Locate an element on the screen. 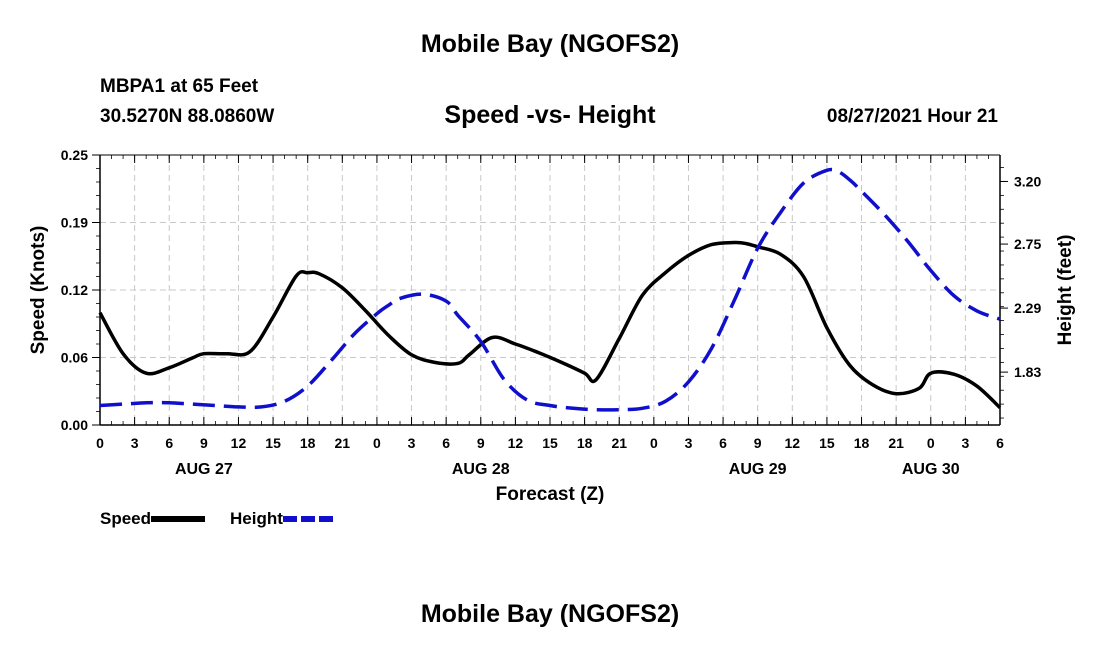 The image size is (1100, 650). x-day-label: AUG 27 is located at coordinates (204, 469).